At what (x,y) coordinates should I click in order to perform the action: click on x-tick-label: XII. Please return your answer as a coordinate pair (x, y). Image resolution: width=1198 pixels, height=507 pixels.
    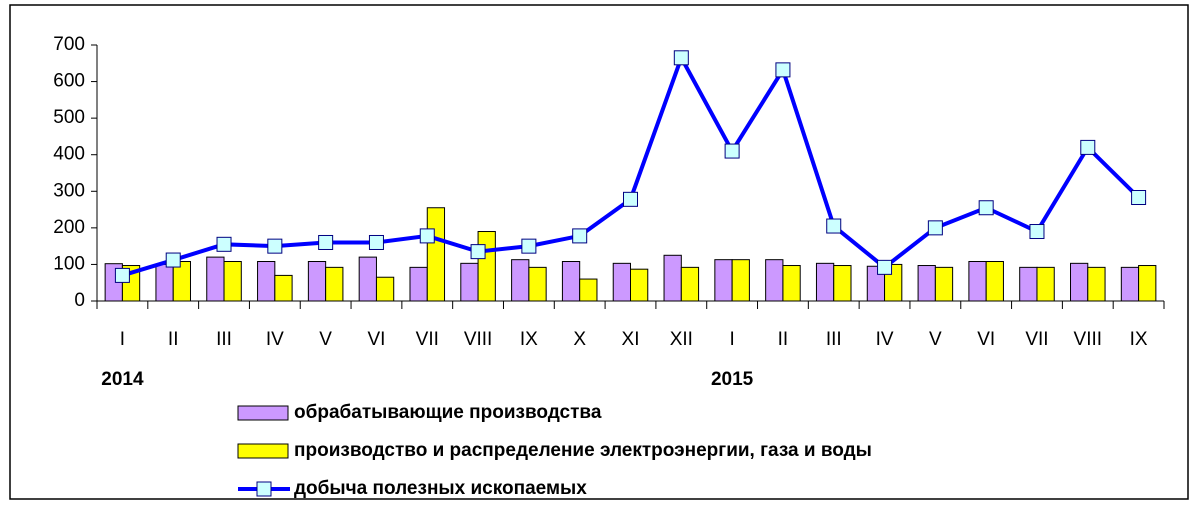
    Looking at the image, I should click on (681, 339).